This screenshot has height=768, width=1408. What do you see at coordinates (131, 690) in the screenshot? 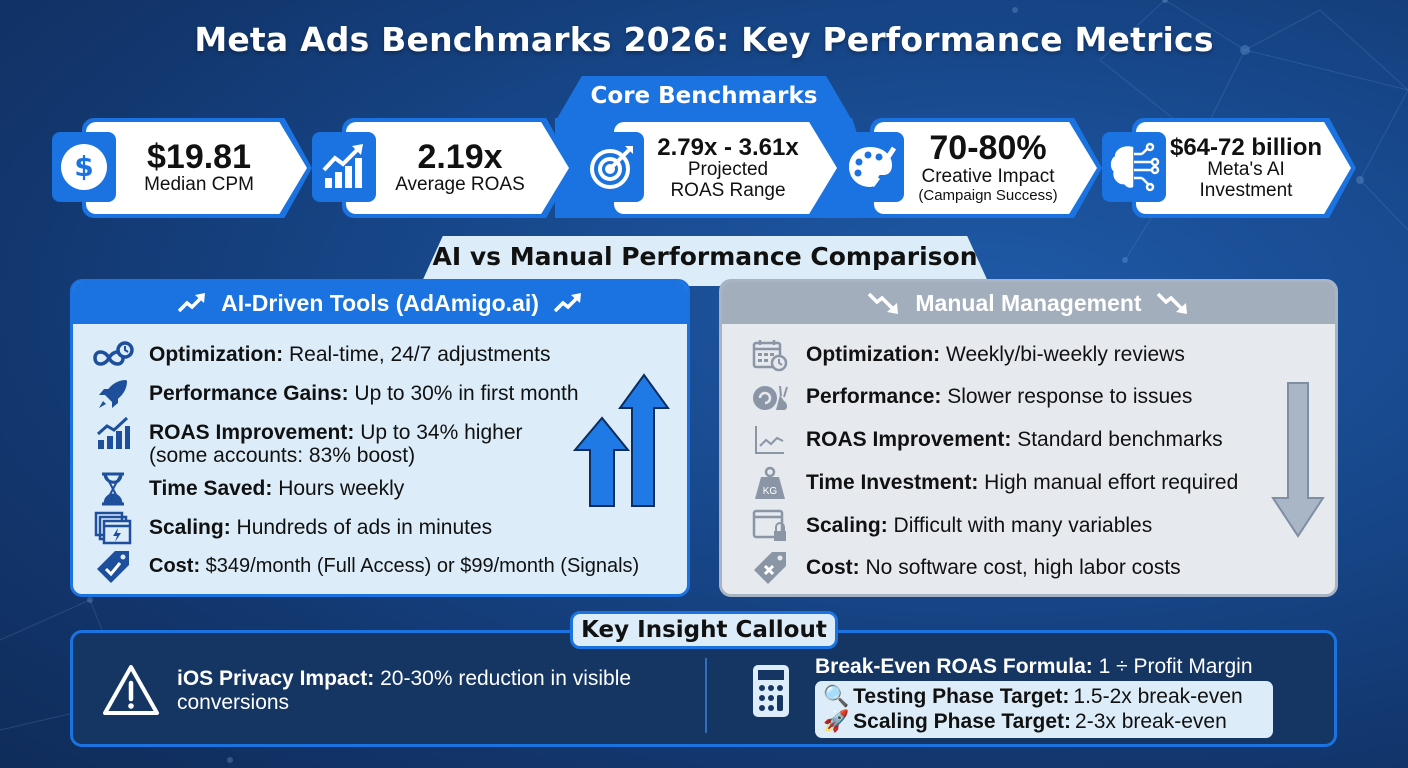
I see `warning-icon` at bounding box center [131, 690].